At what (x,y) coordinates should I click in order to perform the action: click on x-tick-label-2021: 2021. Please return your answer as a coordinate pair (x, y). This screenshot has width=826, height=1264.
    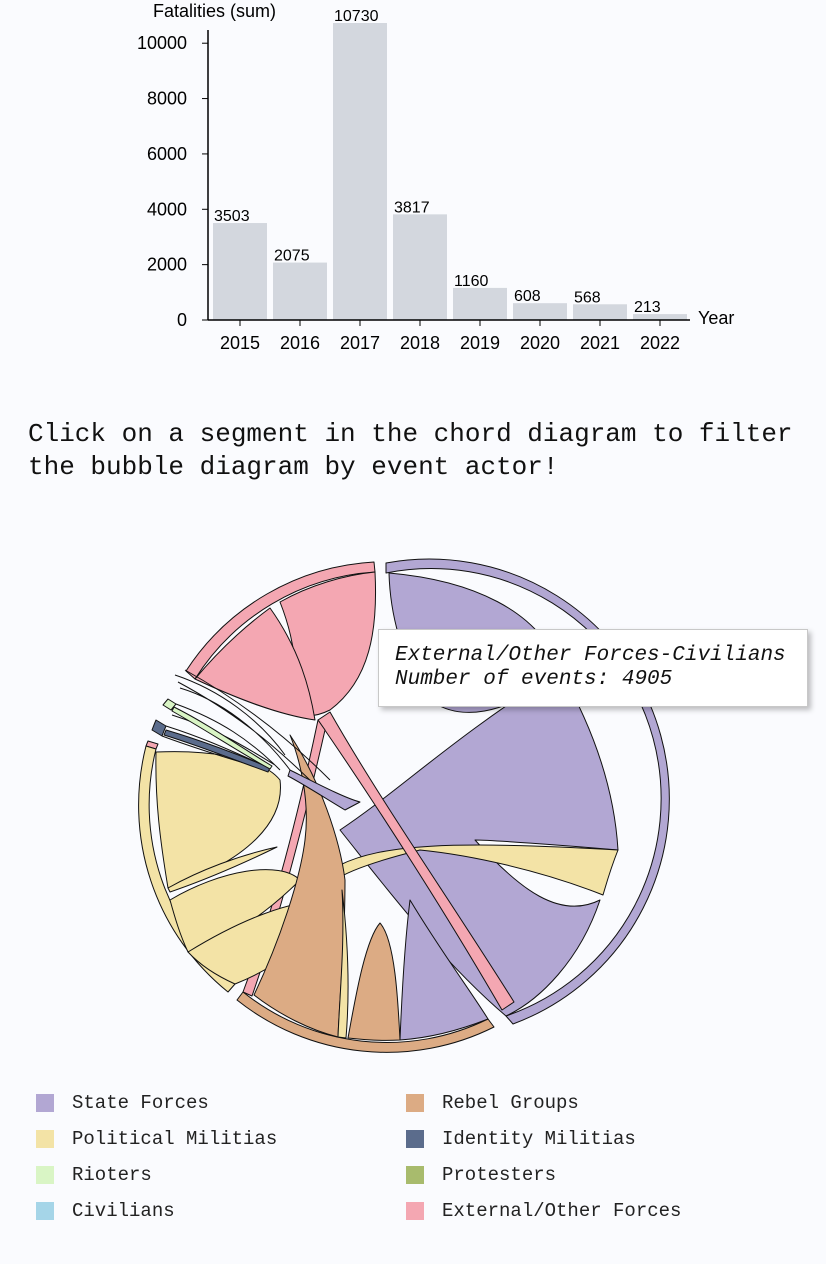
    Looking at the image, I should click on (600, 343).